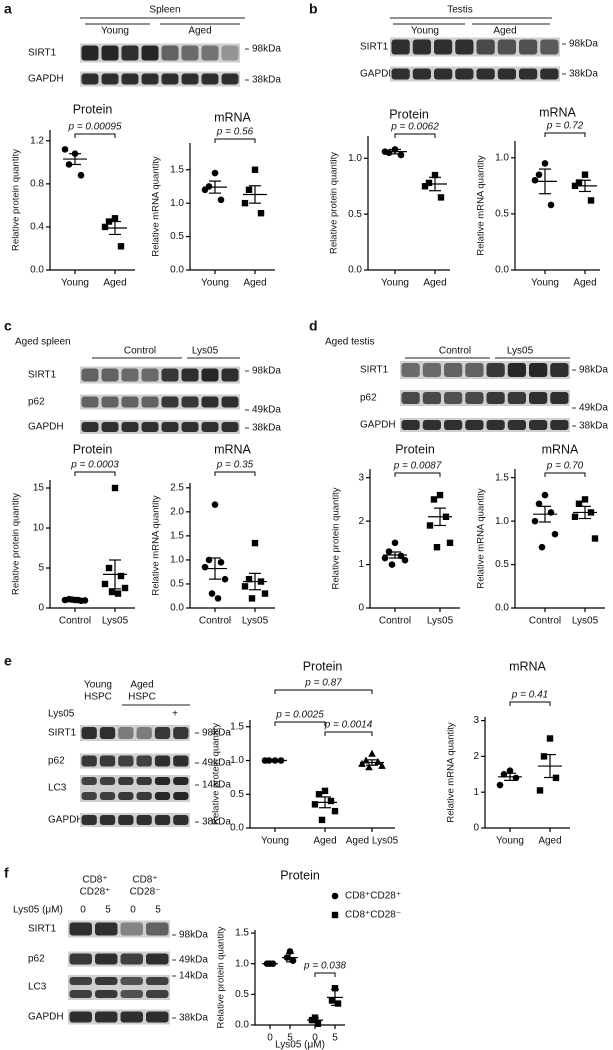  I want to click on y-tick-label: 10, so click(39, 528).